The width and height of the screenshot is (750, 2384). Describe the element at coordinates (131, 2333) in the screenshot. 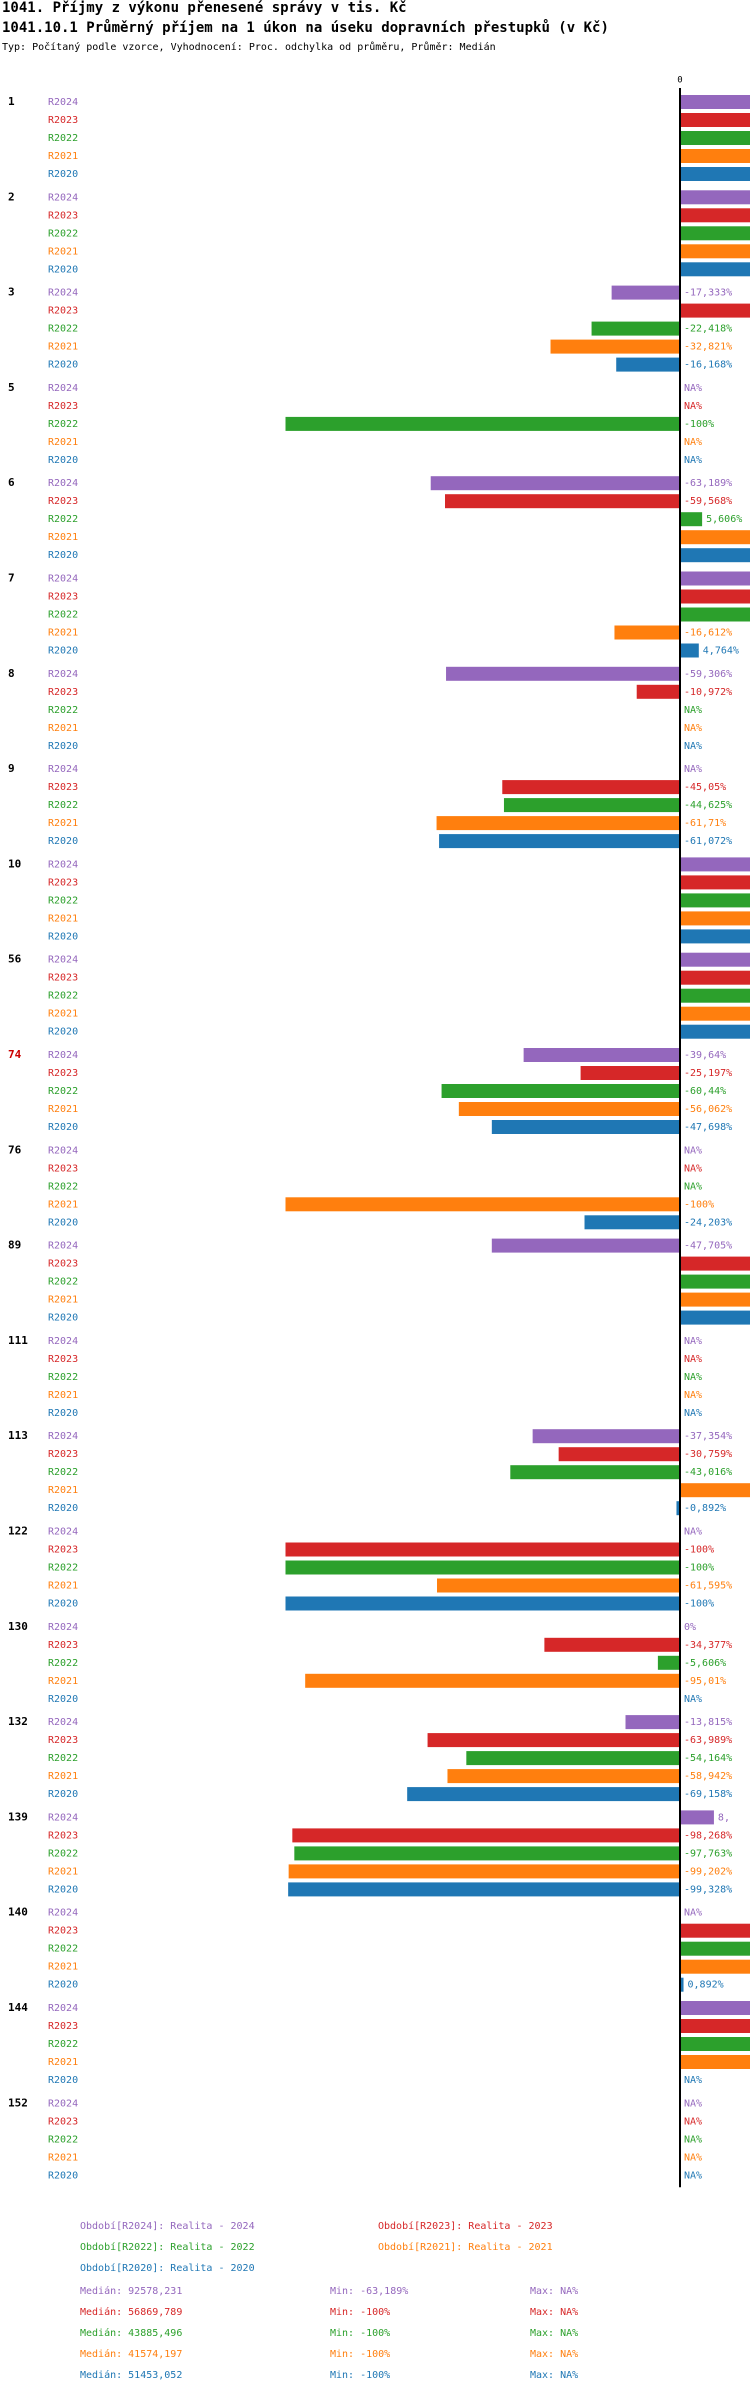

I see `stat-median: Medián: 43885,496` at that location.